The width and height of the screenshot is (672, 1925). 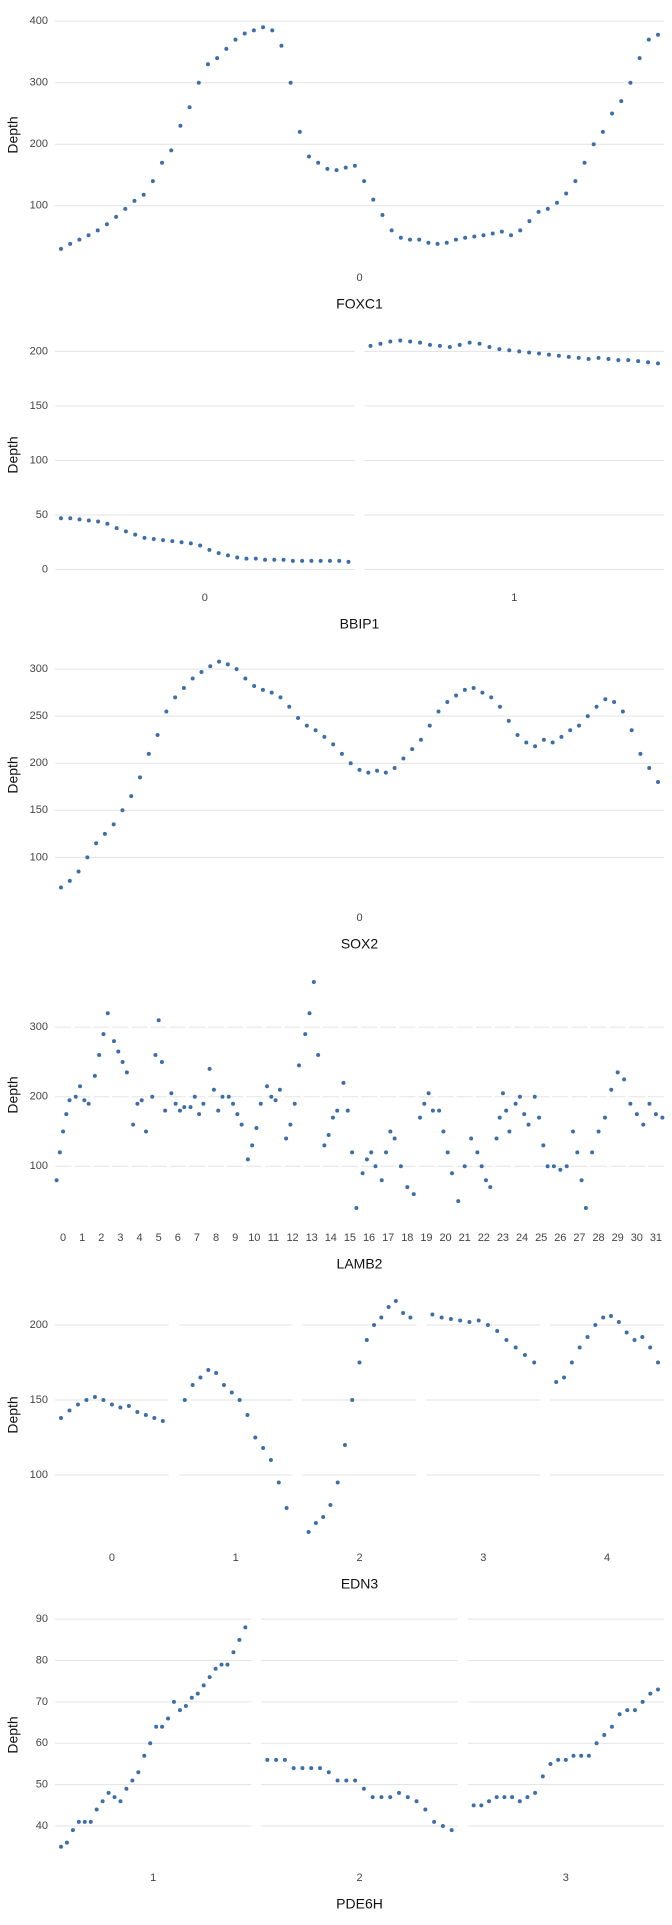 What do you see at coordinates (312, 1238) in the screenshot?
I see `facet-label: 13` at bounding box center [312, 1238].